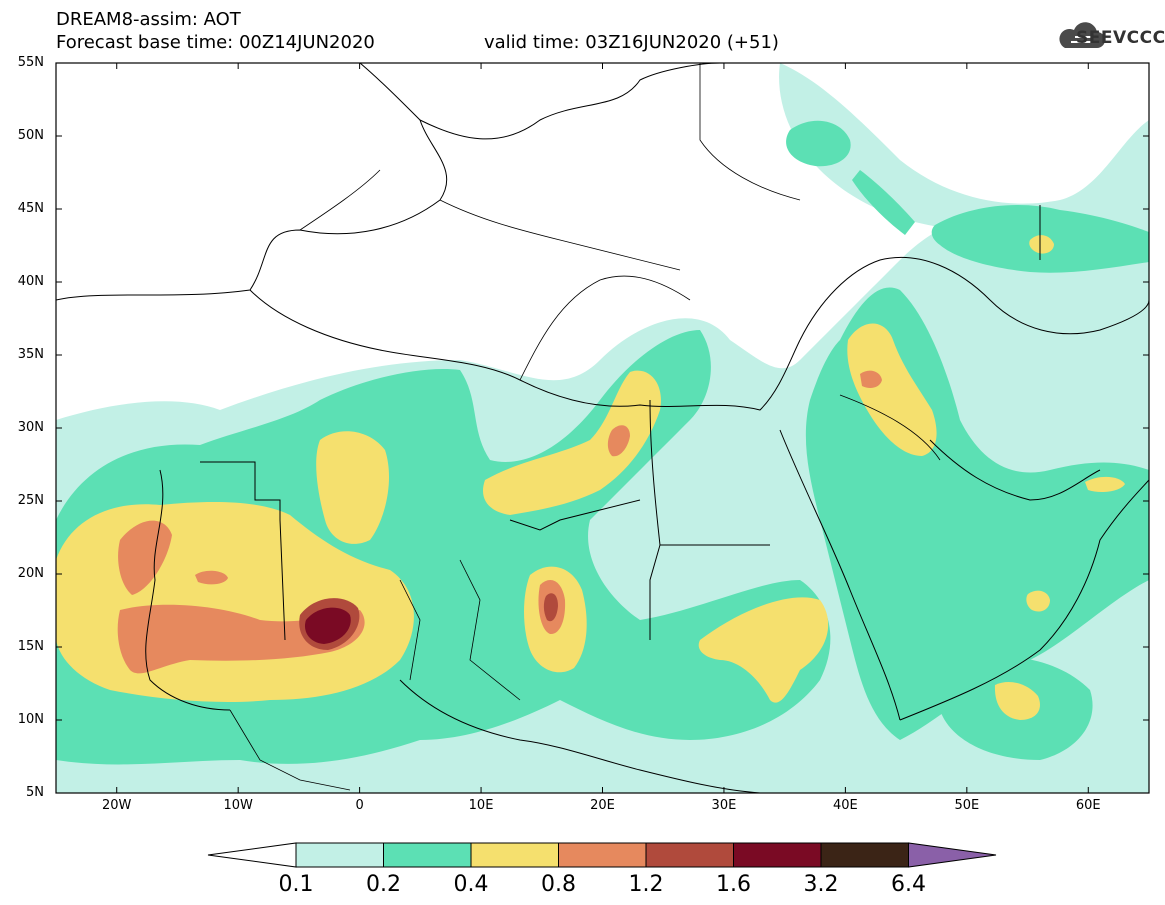 The image size is (1165, 905). What do you see at coordinates (35, 792) in the screenshot?
I see `lat-tick-label: 5N` at bounding box center [35, 792].